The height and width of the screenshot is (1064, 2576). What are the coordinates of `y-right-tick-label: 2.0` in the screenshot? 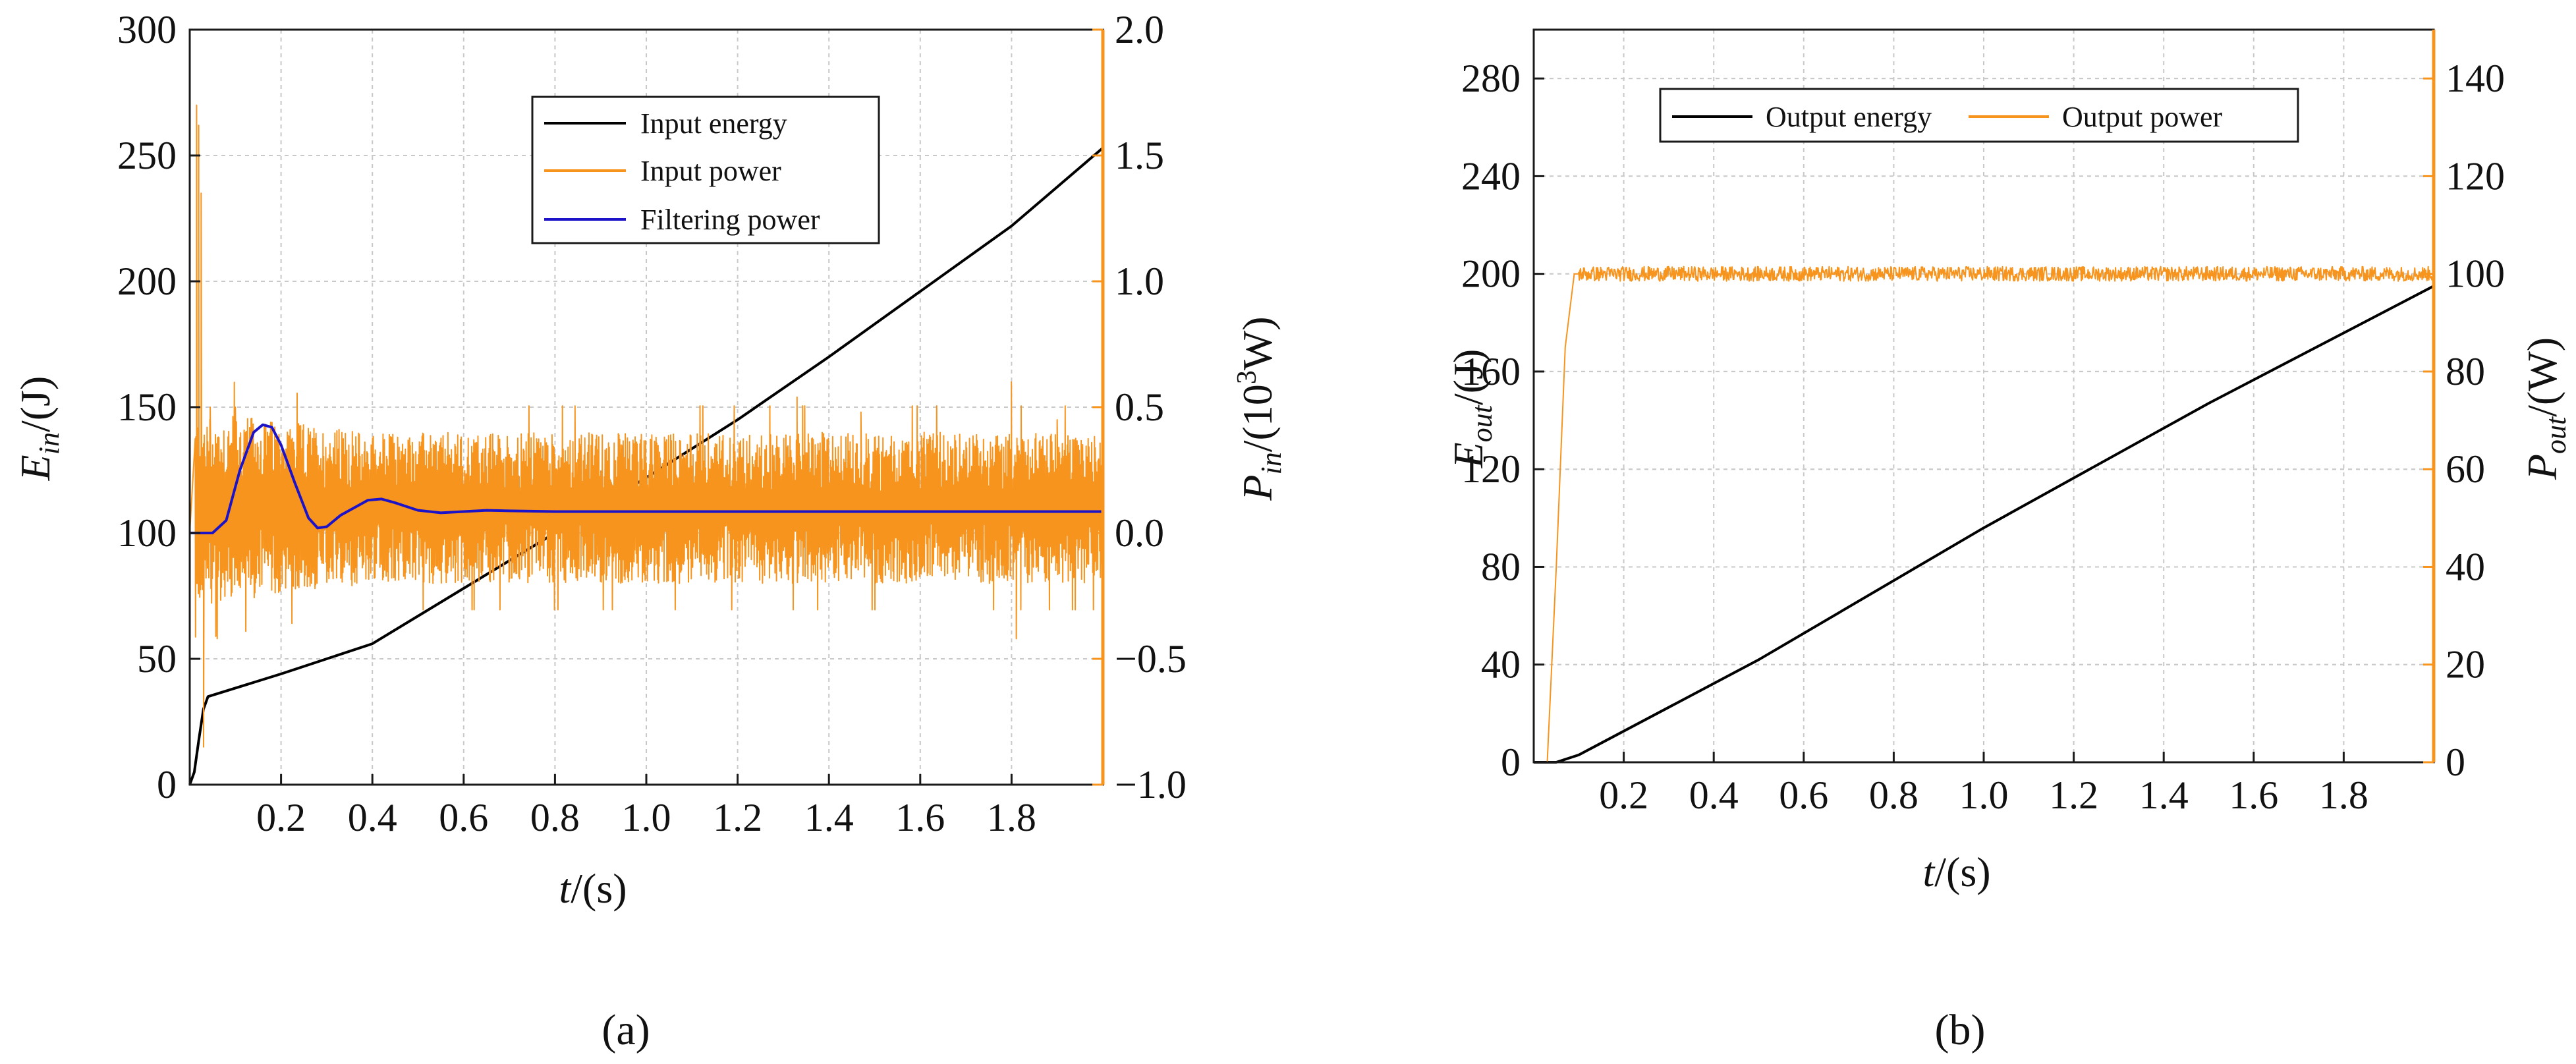 It's located at (1139, 29).